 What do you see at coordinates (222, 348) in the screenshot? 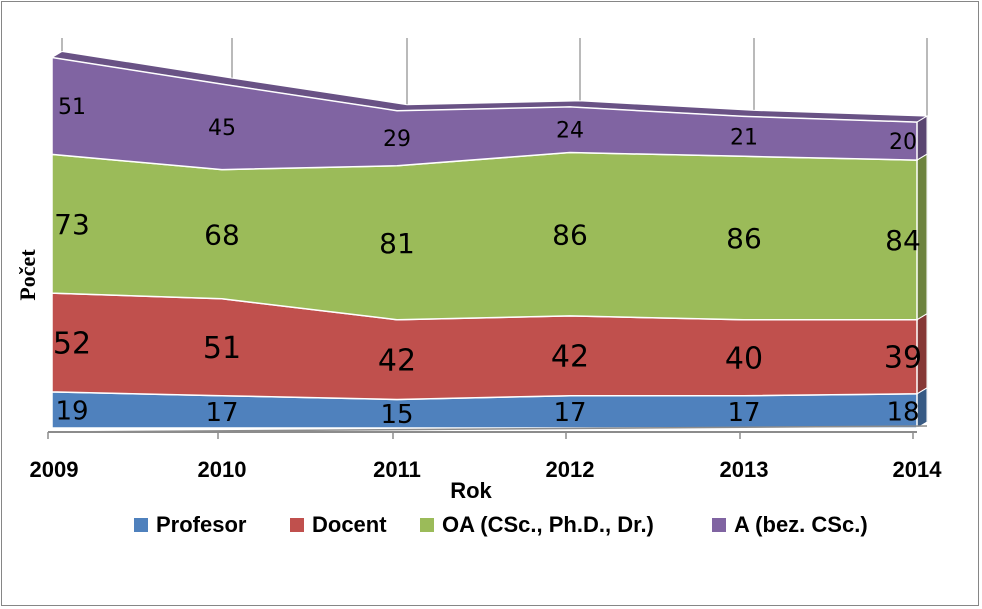
I see `data-label-docent-2010: 51` at bounding box center [222, 348].